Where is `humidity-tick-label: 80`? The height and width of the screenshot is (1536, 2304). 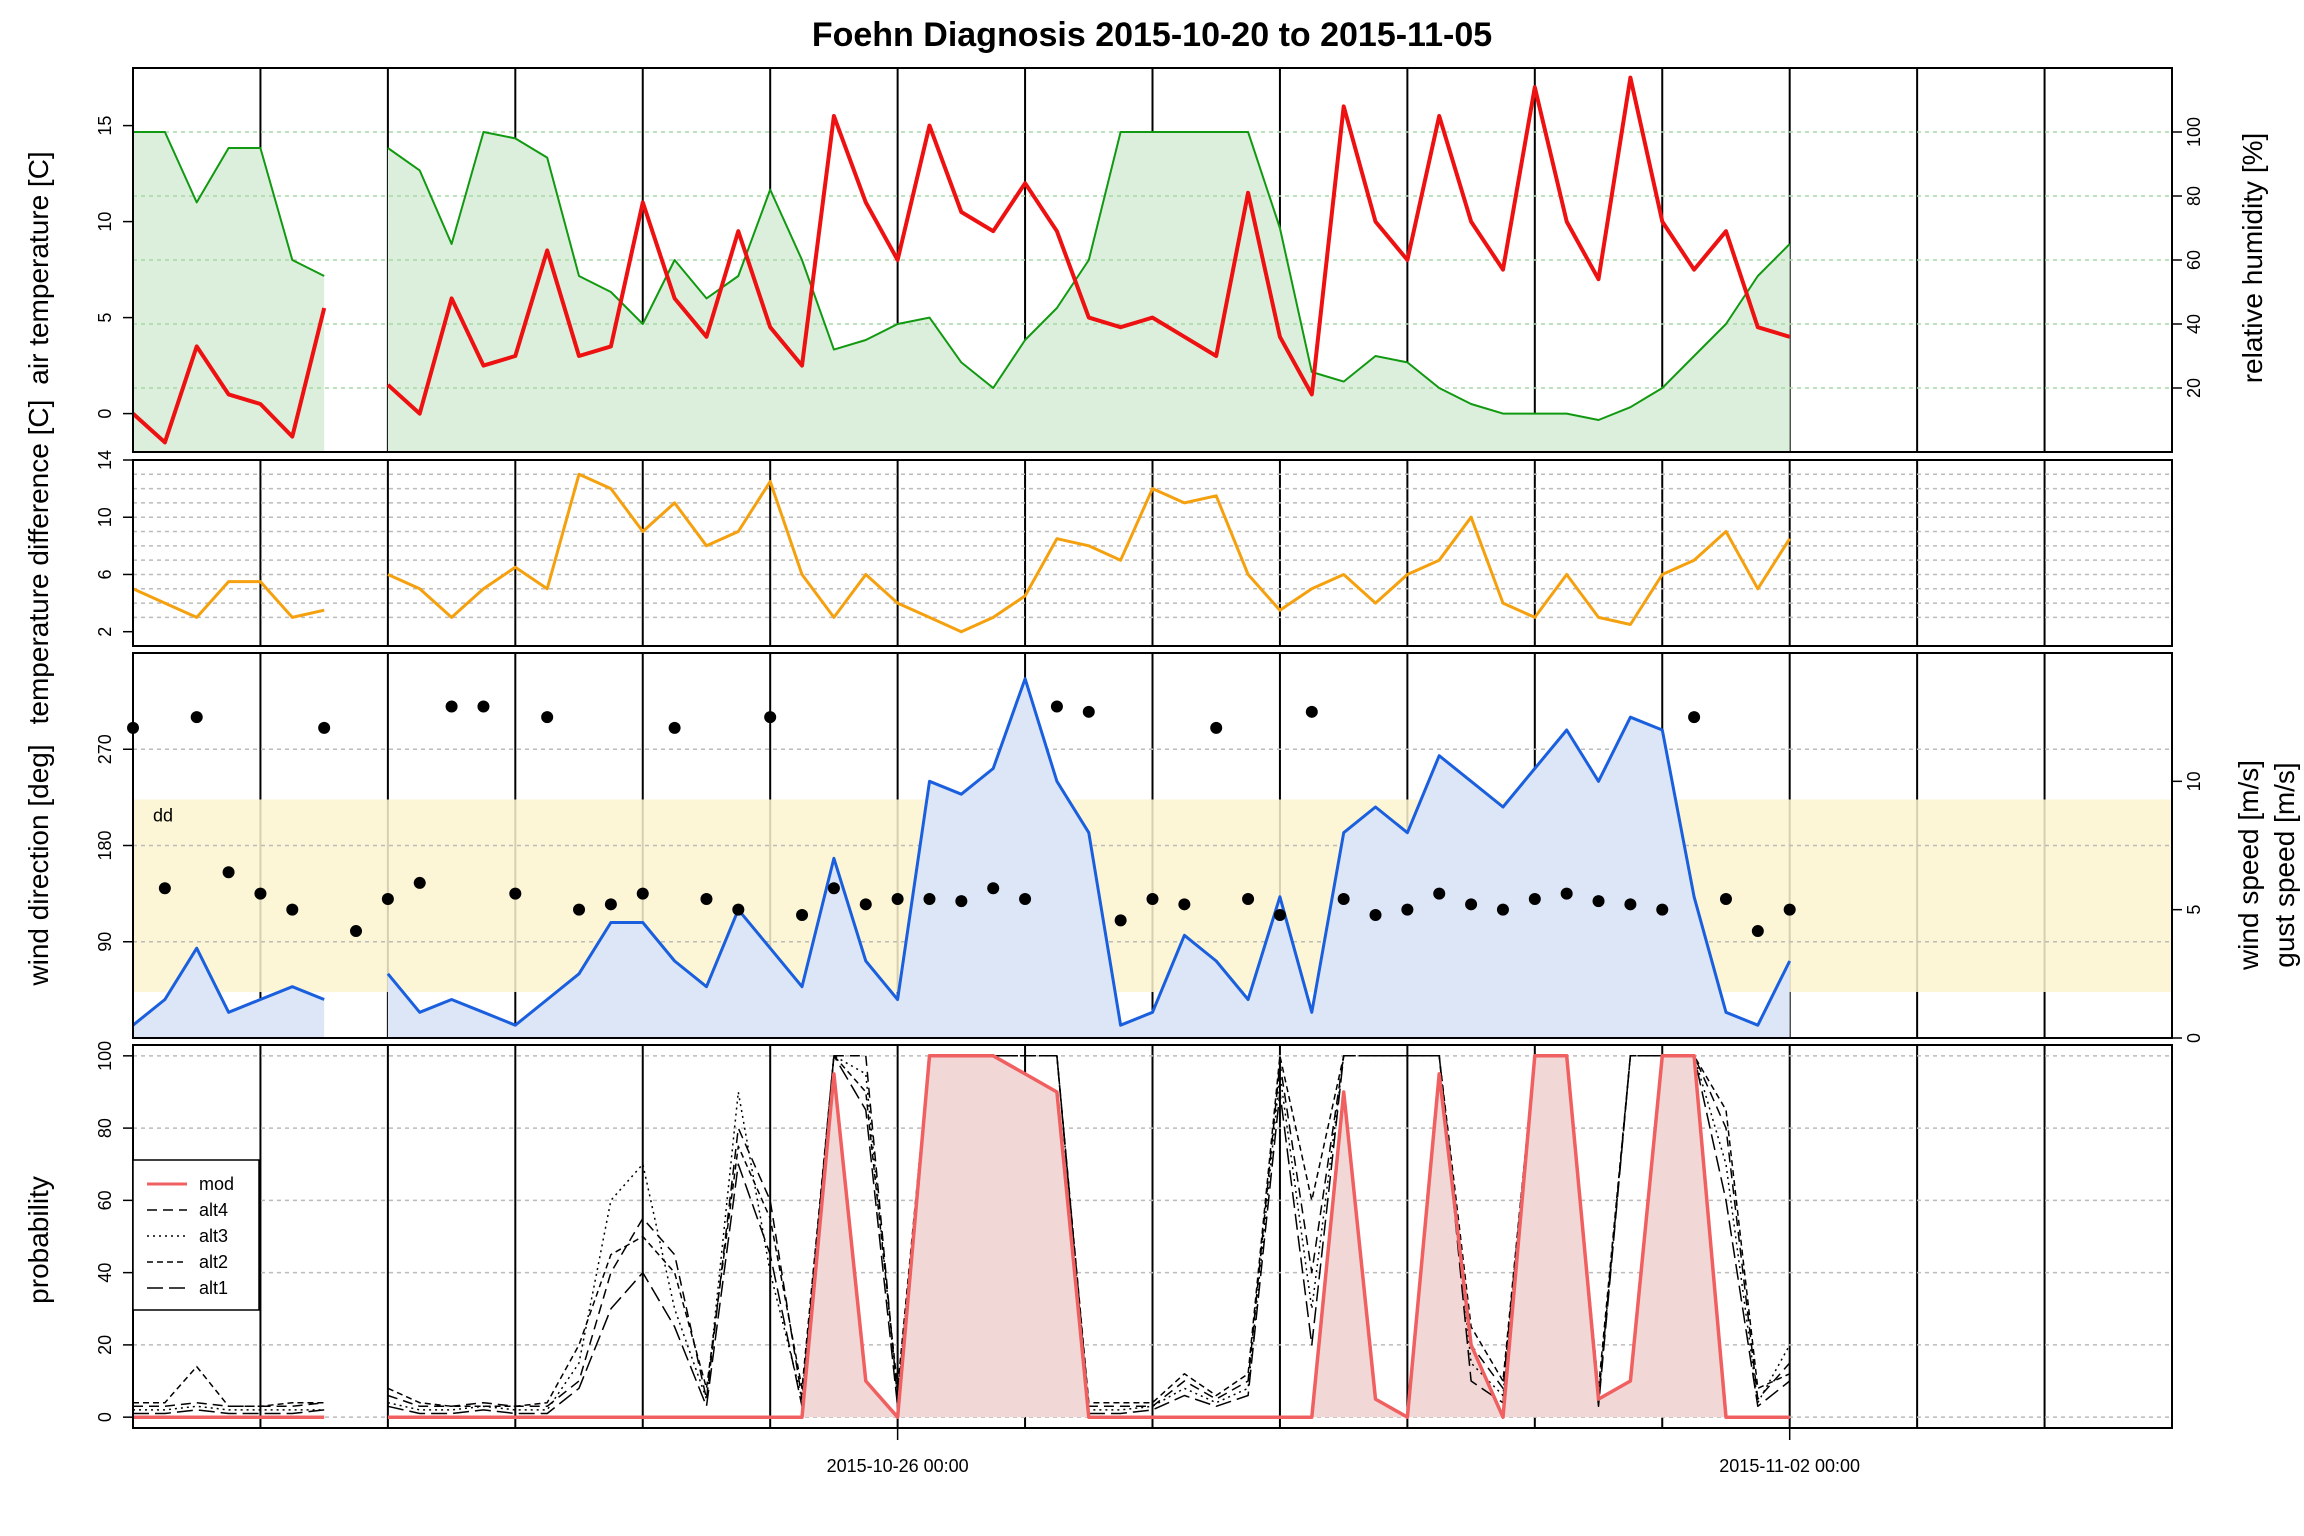
humidity-tick-label: 80 is located at coordinates (2194, 196).